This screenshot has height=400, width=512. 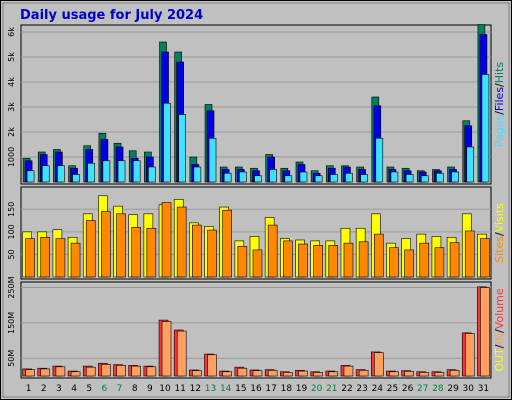 What do you see at coordinates (499, 113) in the screenshot?
I see `hits-files-pages-legend-item-1: /` at bounding box center [499, 113].